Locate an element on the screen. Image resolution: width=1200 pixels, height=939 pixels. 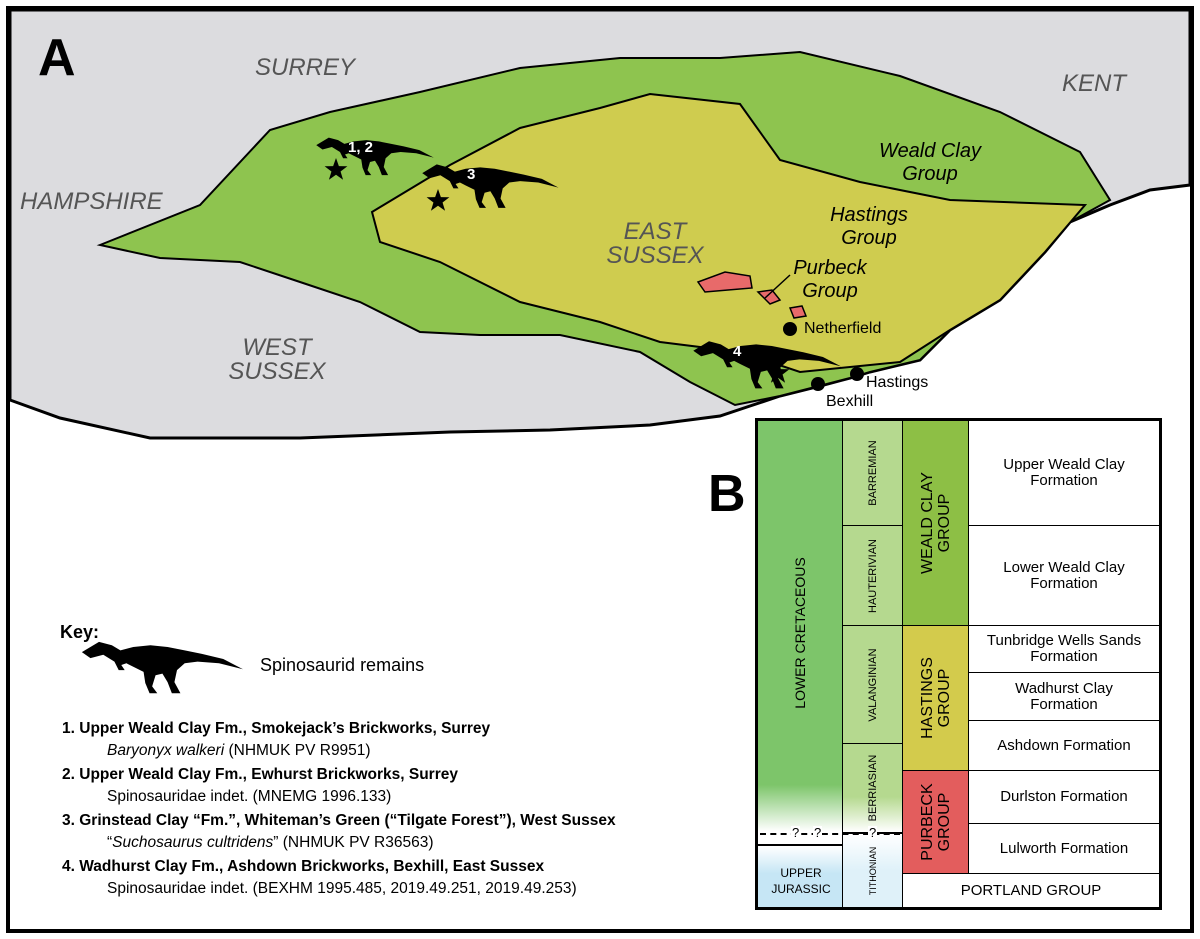
stage-cell: HAUTERIVIAN is located at coordinates (872, 575).